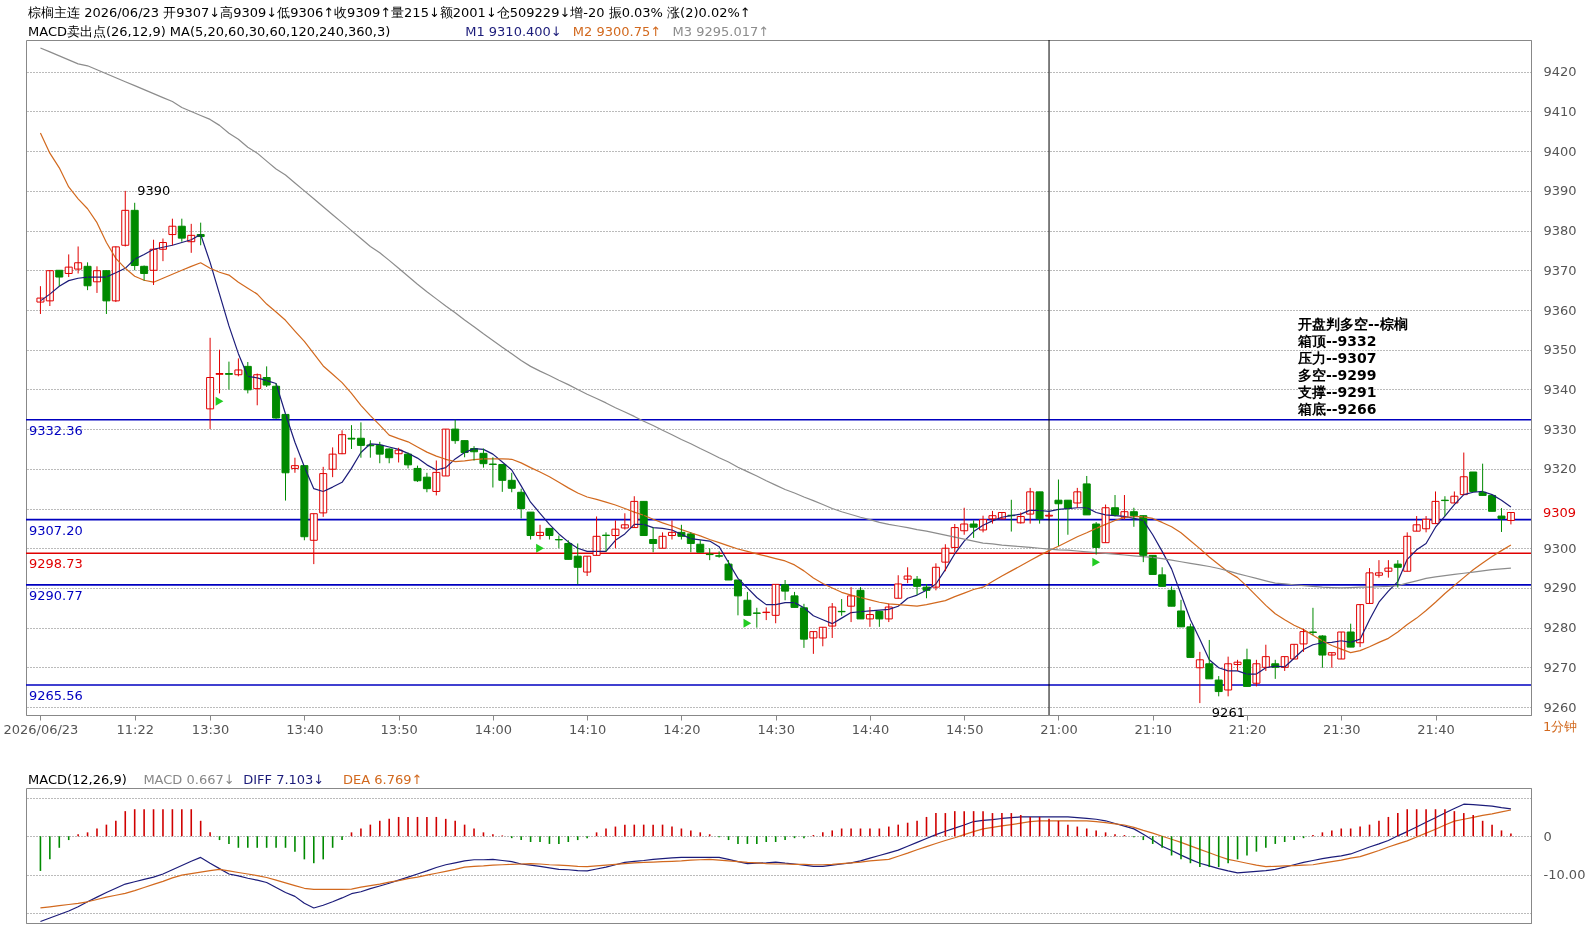 This screenshot has height=950, width=1596. What do you see at coordinates (189, 779) in the screenshot?
I see `series-label: MACD 0.667↓` at bounding box center [189, 779].